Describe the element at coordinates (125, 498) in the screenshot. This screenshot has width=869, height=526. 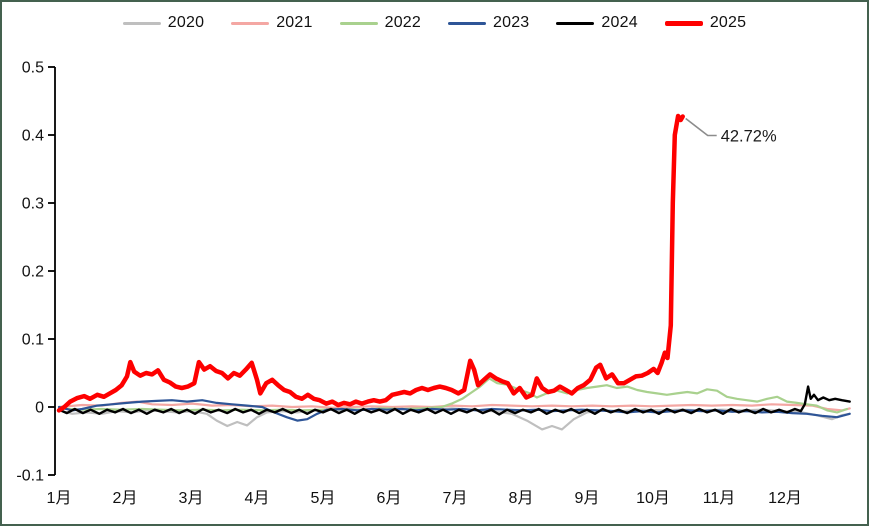
I see `x-tick-label: 2月` at that location.